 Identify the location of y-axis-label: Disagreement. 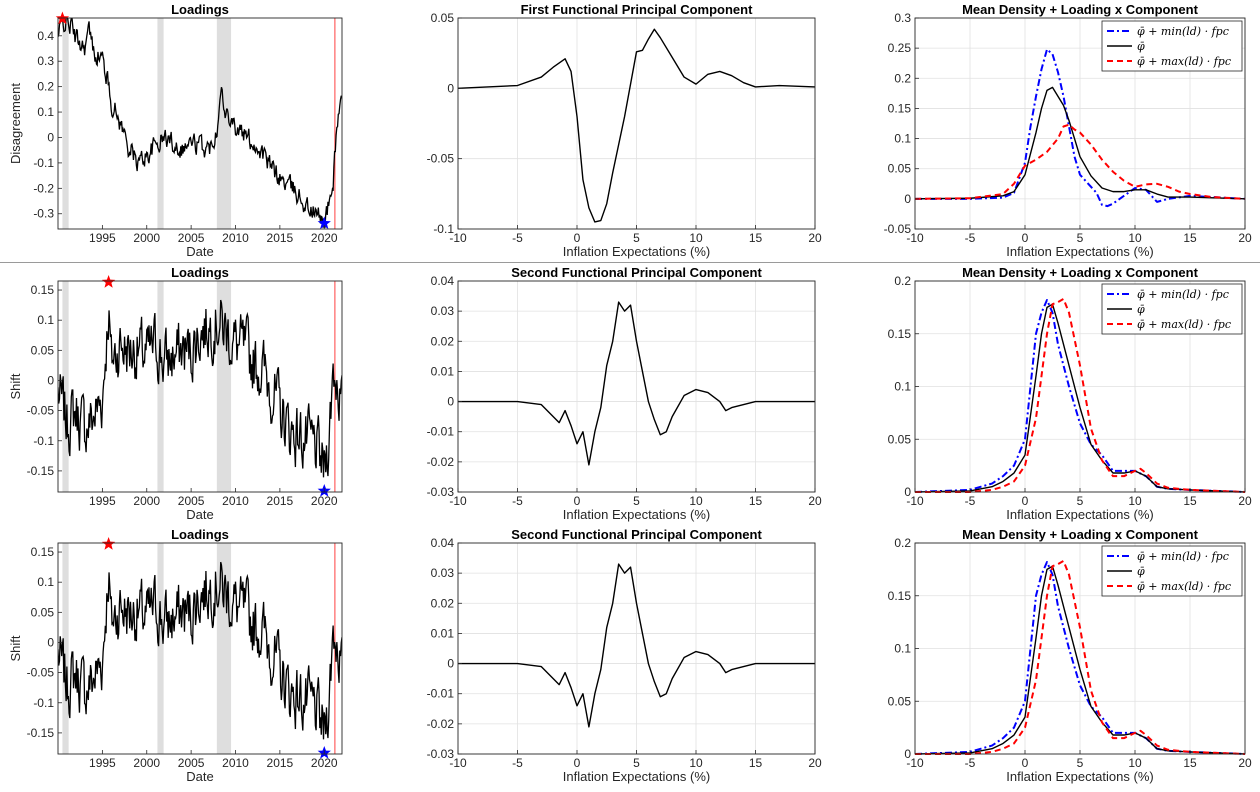
(15, 123).